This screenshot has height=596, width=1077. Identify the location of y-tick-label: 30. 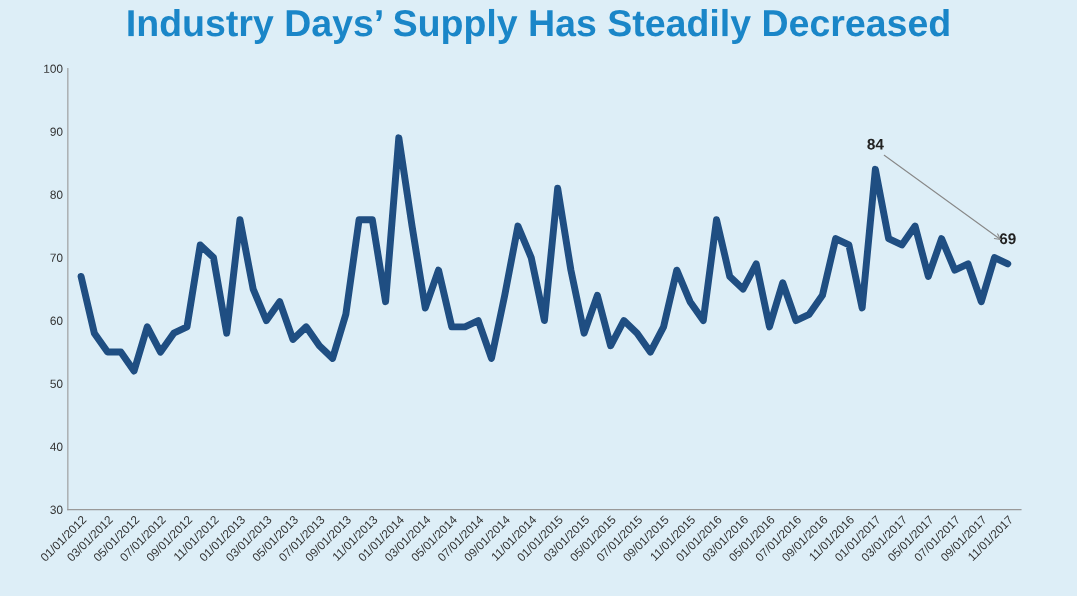
(56, 509).